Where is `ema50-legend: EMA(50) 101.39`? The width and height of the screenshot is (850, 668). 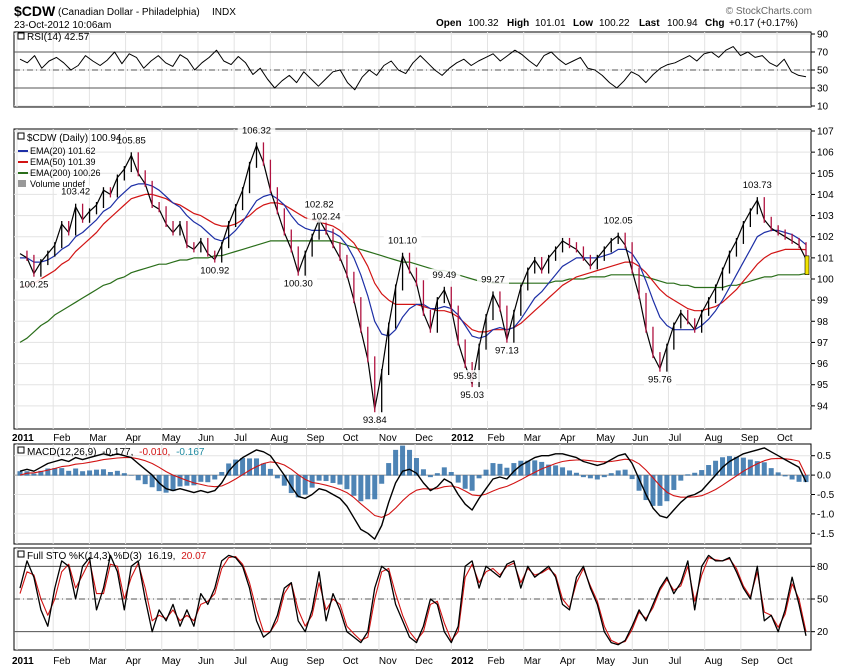
ema50-legend: EMA(50) 101.39 is located at coordinates (63, 162).